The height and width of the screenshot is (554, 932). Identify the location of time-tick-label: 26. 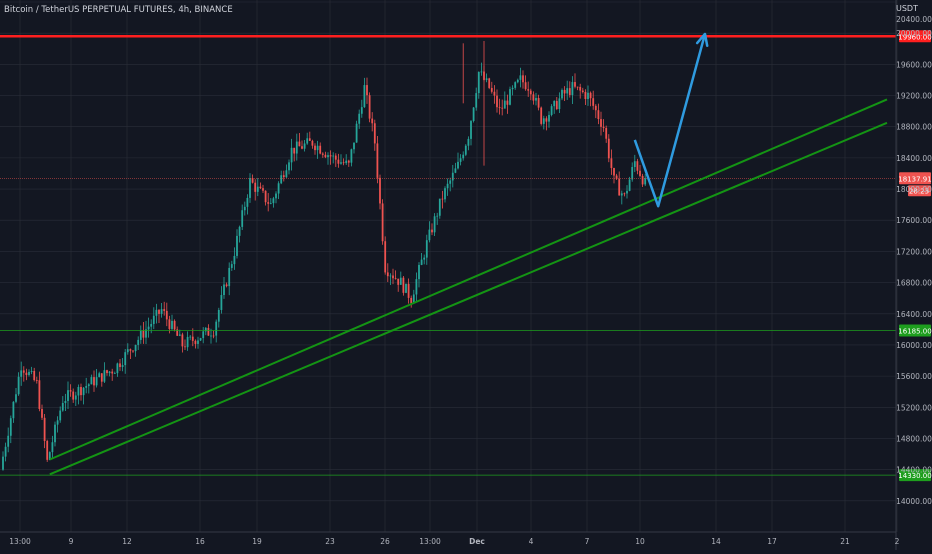
(385, 541).